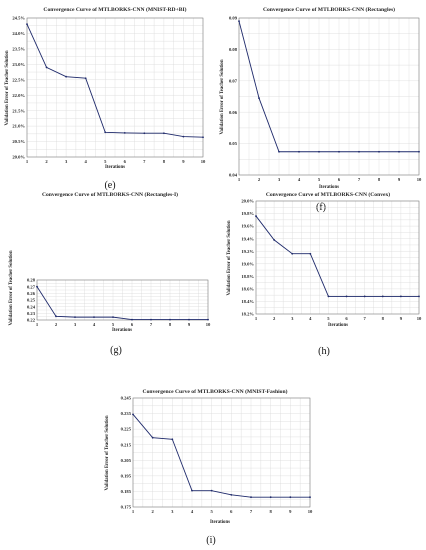  What do you see at coordinates (18, 18) in the screenshot?
I see `y-tick-label: 24.5%` at bounding box center [18, 18].